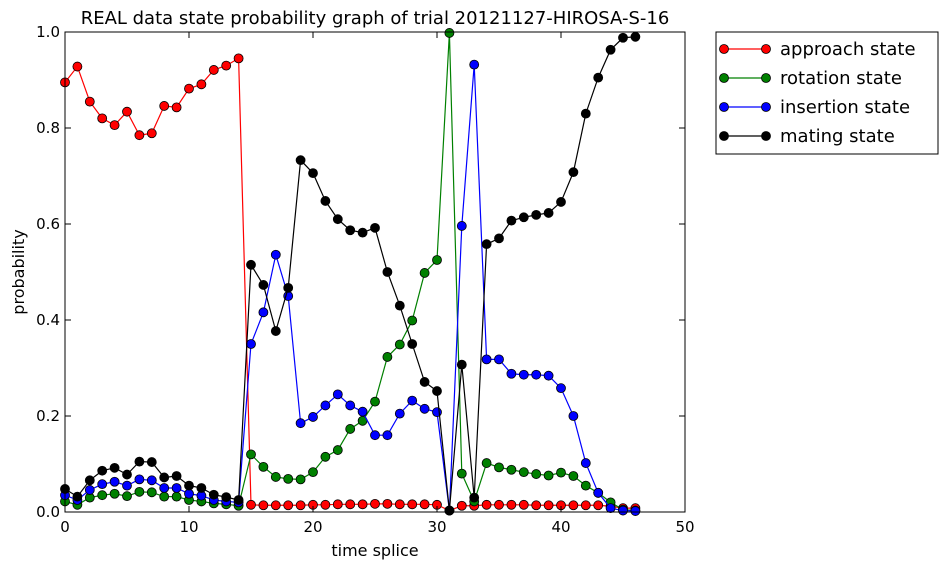 The width and height of the screenshot is (948, 574). I want to click on y-tick-label: 0.0, so click(48, 512).